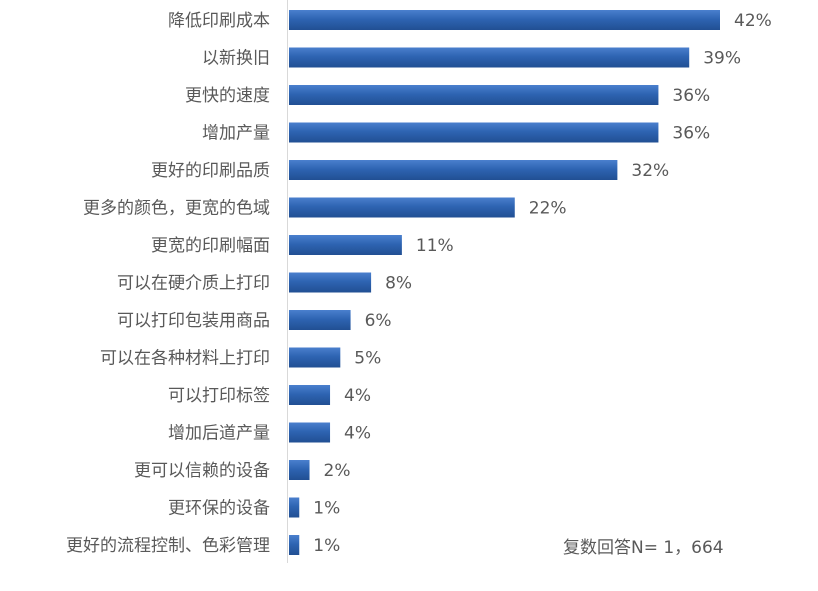 This screenshot has width=818, height=591. Describe the element at coordinates (722, 59) in the screenshot. I see `value-label: 39%` at that location.